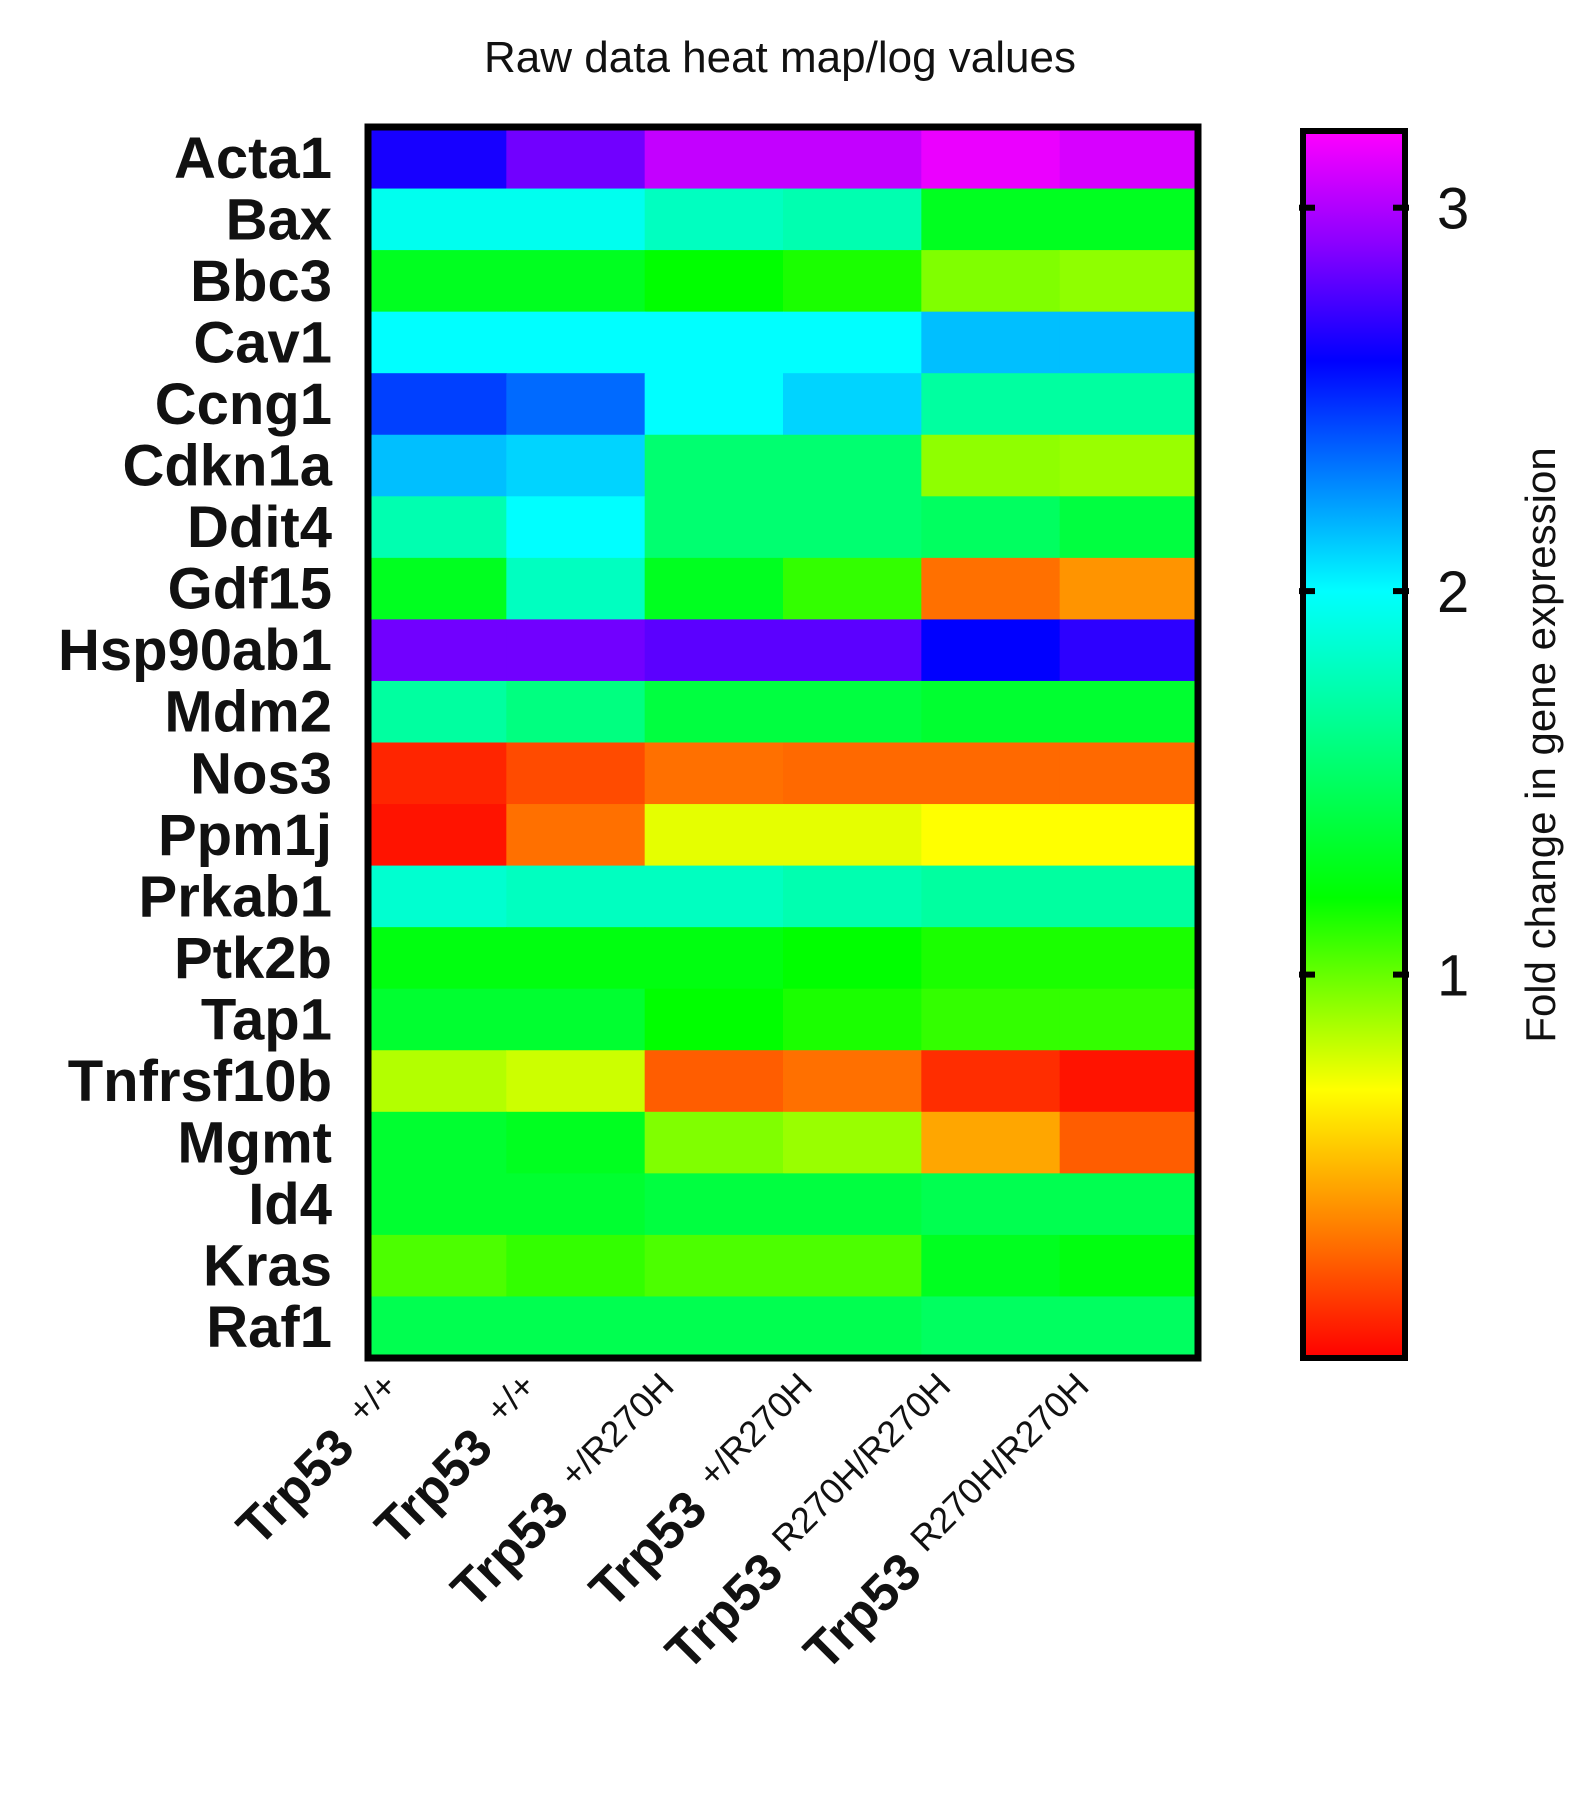 This screenshot has width=1593, height=1794. I want to click on row-label-tap1: Tap1, so click(266, 1020).